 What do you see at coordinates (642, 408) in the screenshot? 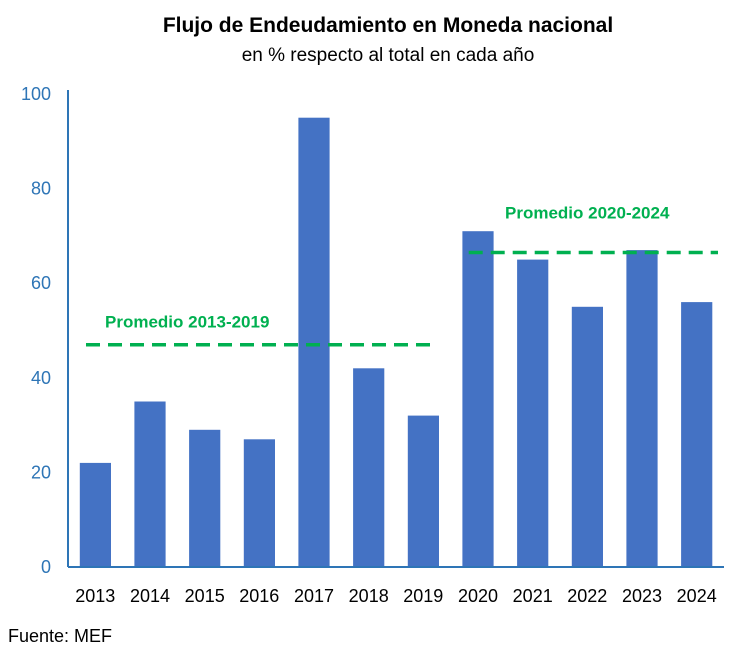
I see `bar-2023` at bounding box center [642, 408].